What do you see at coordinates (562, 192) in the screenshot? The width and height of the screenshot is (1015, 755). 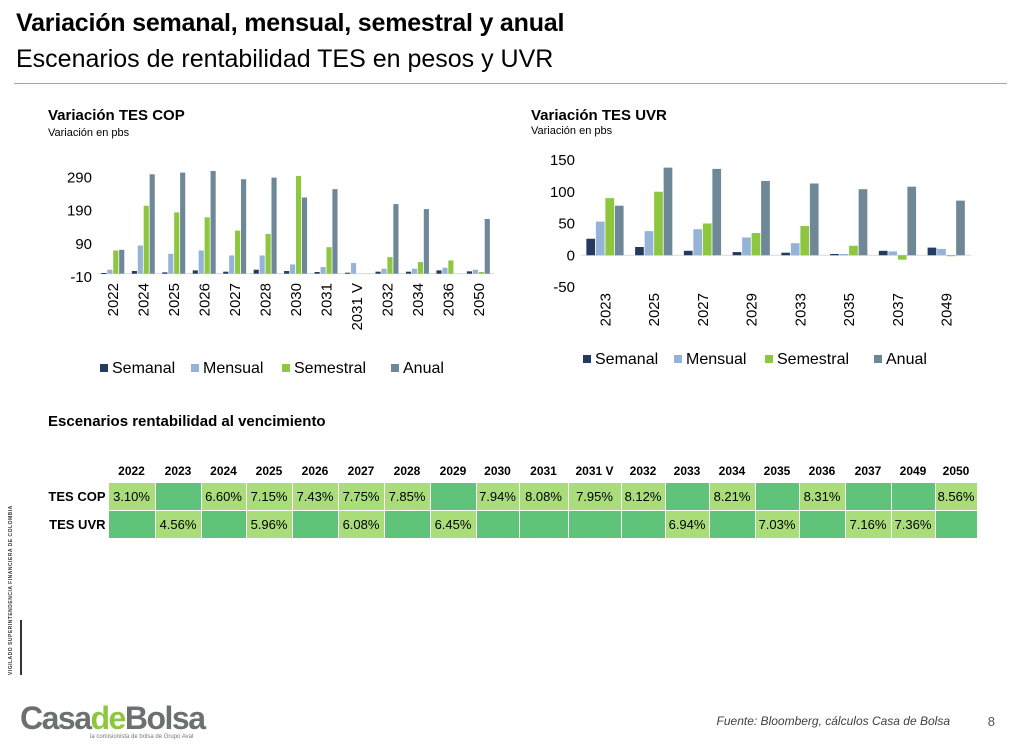 I see `y-tick-label: 100` at bounding box center [562, 192].